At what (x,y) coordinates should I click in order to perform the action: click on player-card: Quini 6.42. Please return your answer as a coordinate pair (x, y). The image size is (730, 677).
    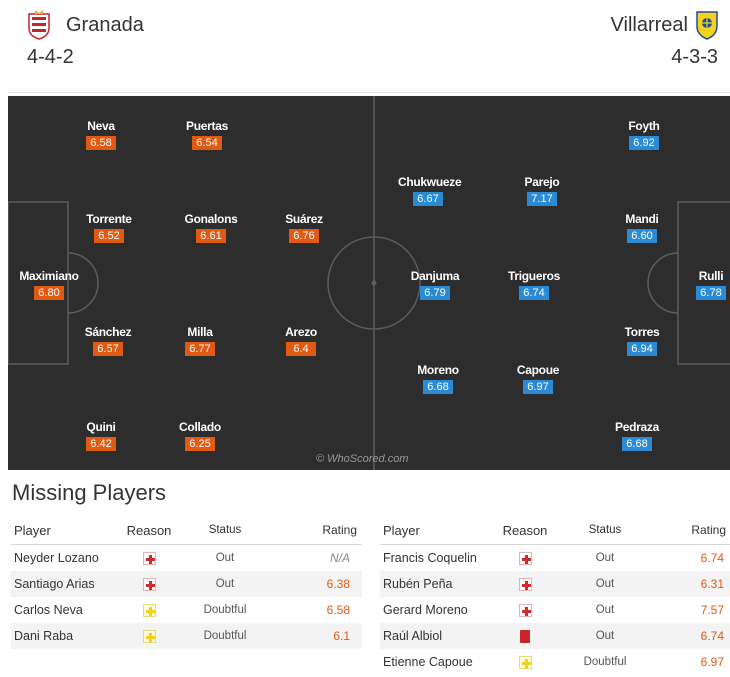
    Looking at the image, I should click on (101, 436).